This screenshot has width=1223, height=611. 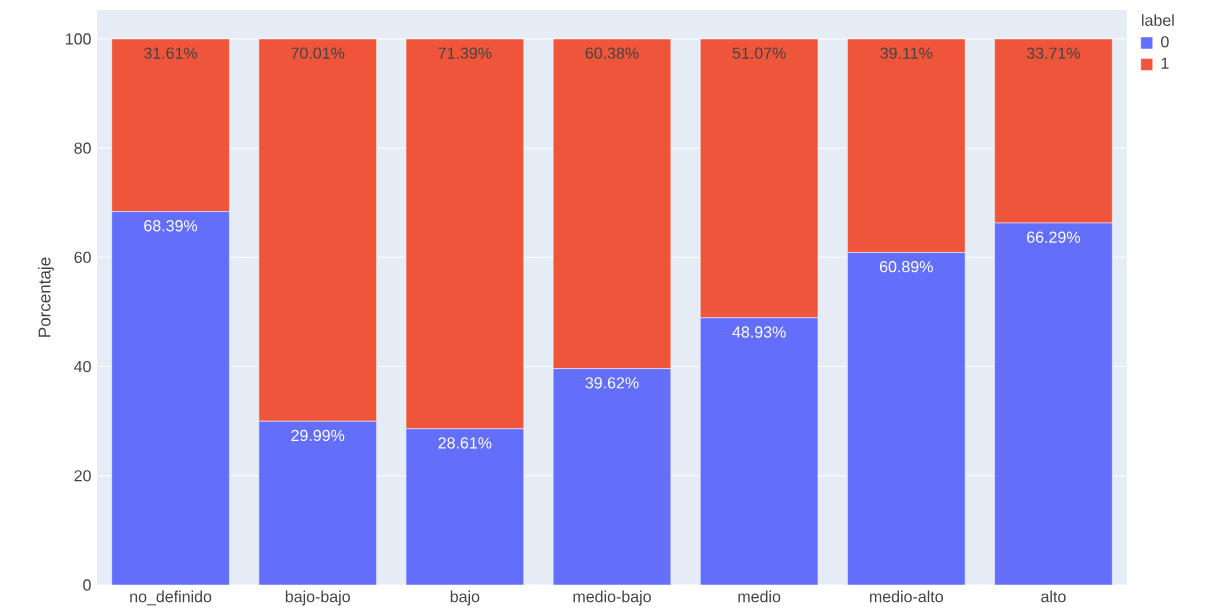 I want to click on x-tick-label: medio, so click(x=759, y=596).